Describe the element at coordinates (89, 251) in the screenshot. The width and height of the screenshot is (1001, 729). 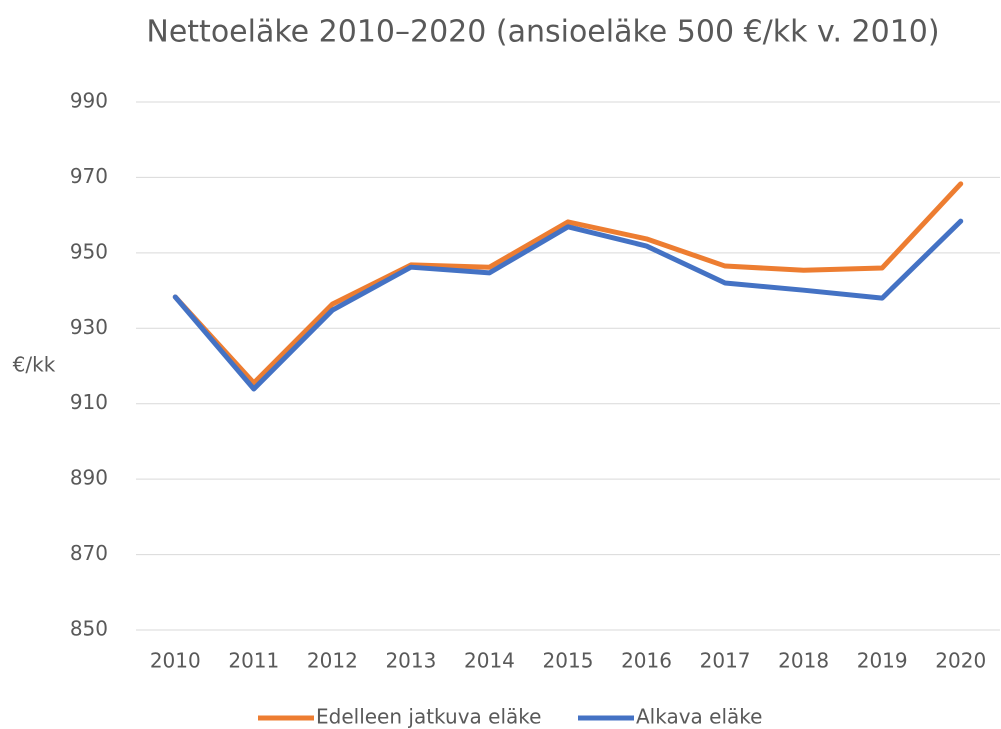
I see `y-tick-label: 950` at that location.